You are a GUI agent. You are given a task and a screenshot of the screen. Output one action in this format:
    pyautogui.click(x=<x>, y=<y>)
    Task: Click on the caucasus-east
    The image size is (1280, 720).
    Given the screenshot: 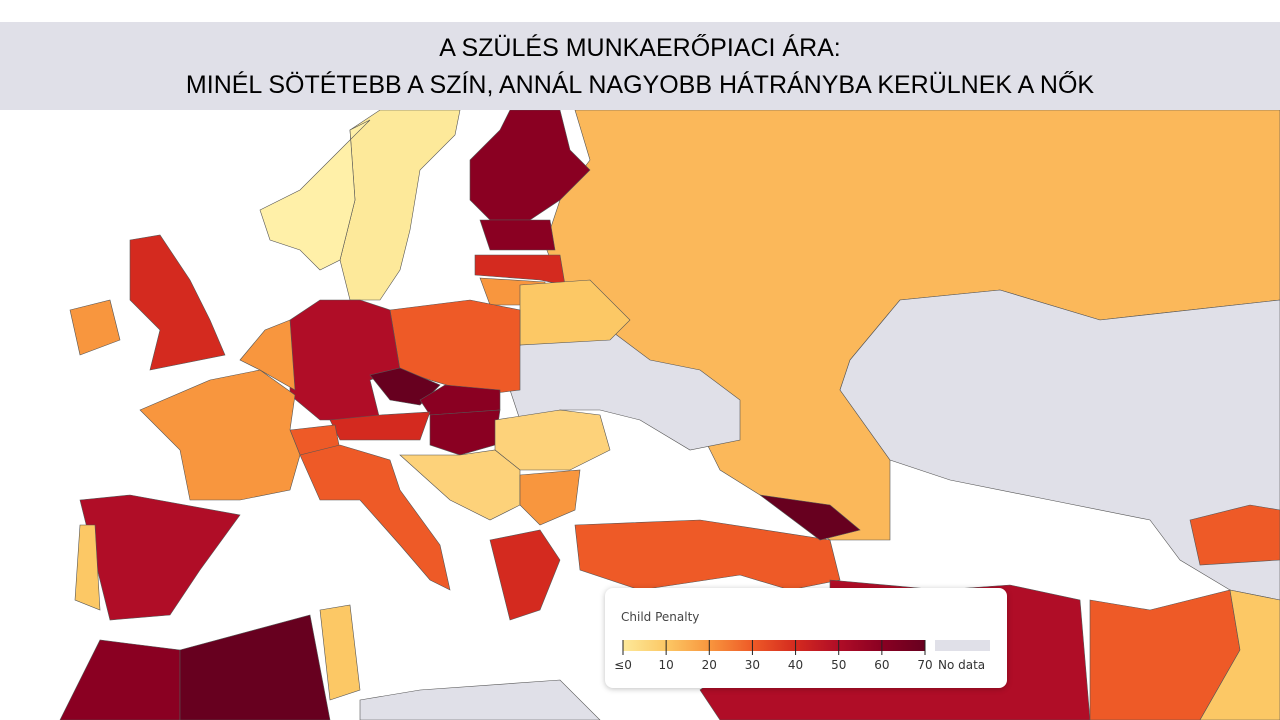 What is the action you would take?
    pyautogui.click(x=1234, y=535)
    